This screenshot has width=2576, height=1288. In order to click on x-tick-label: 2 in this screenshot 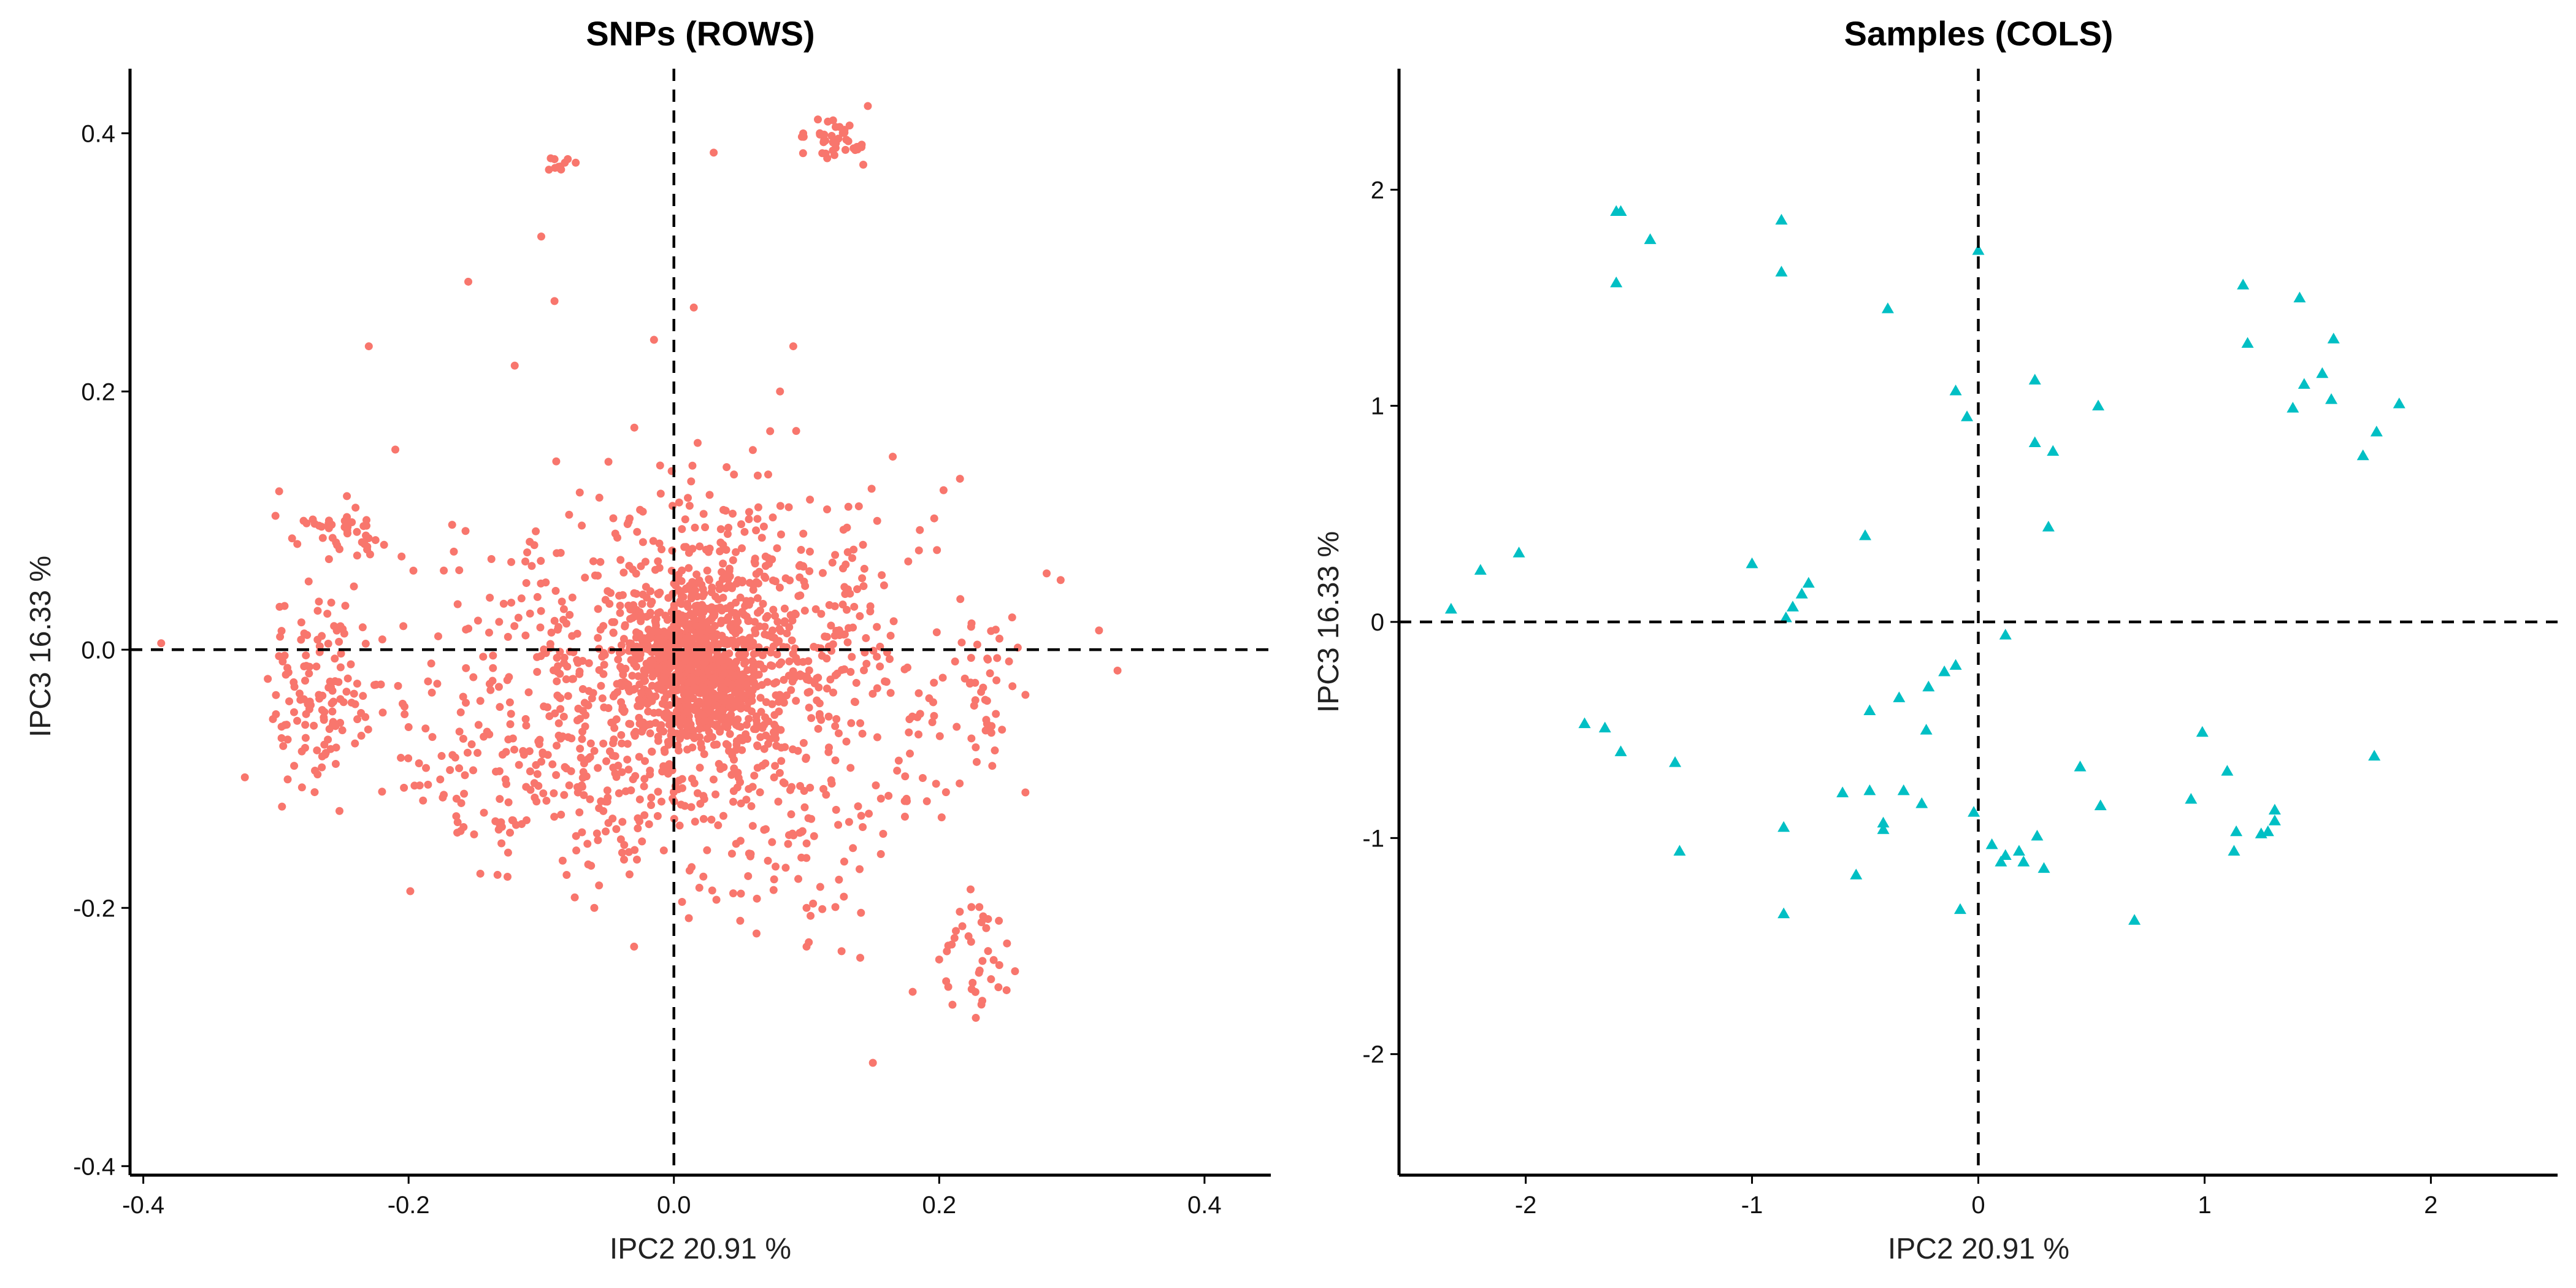, I will do `click(2430, 1205)`.